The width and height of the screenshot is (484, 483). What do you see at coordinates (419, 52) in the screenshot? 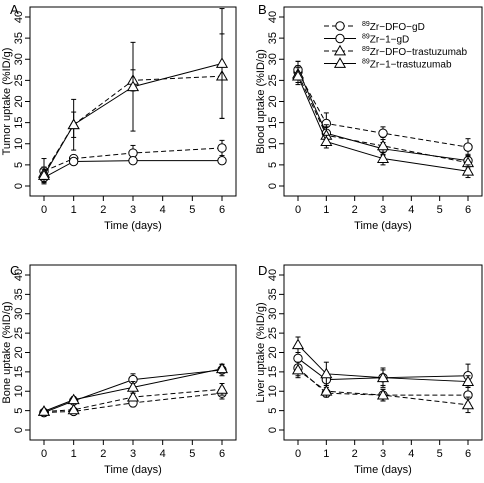
I see `legend-text: Zr−DFO−trastuzumab` at bounding box center [419, 52].